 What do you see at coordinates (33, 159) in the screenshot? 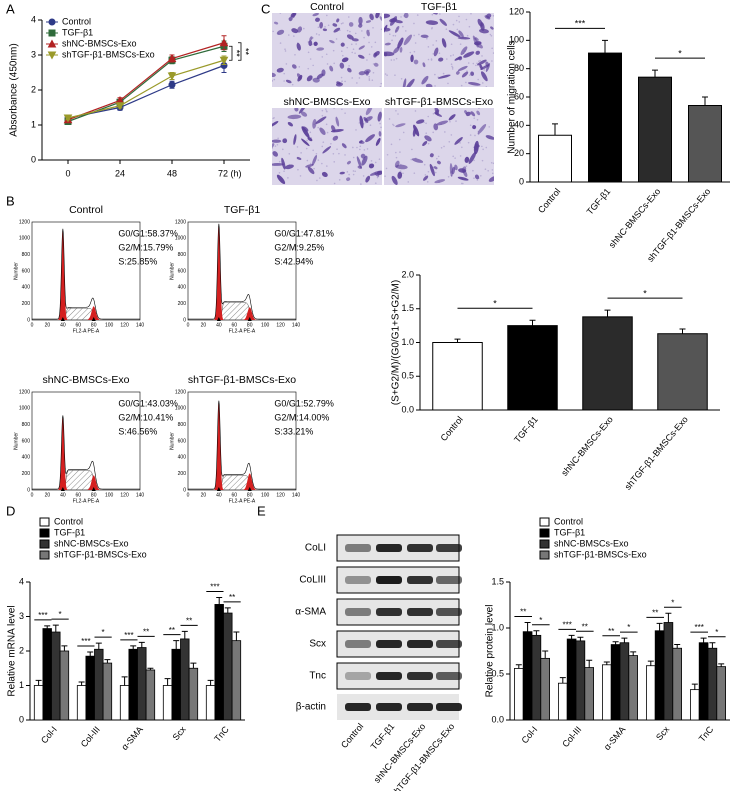
I see `y-tick-label: 0` at bounding box center [33, 159].